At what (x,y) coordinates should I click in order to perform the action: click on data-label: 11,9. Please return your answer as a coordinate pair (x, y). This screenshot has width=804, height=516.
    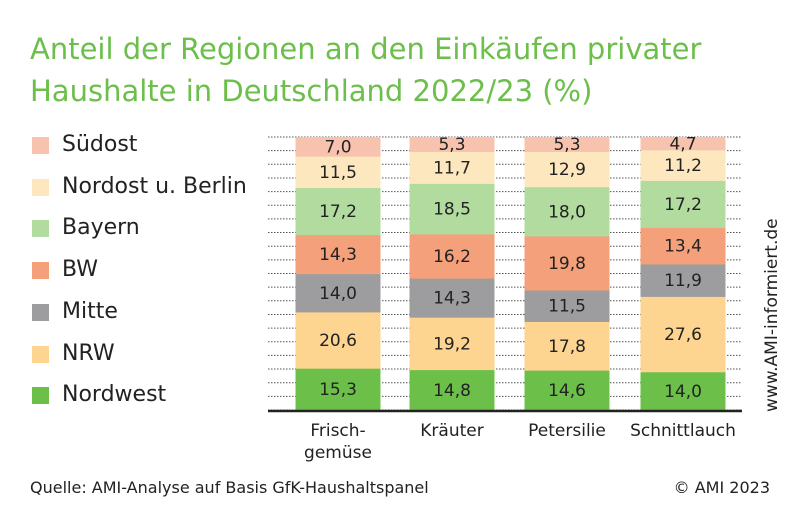
    Looking at the image, I should click on (683, 281).